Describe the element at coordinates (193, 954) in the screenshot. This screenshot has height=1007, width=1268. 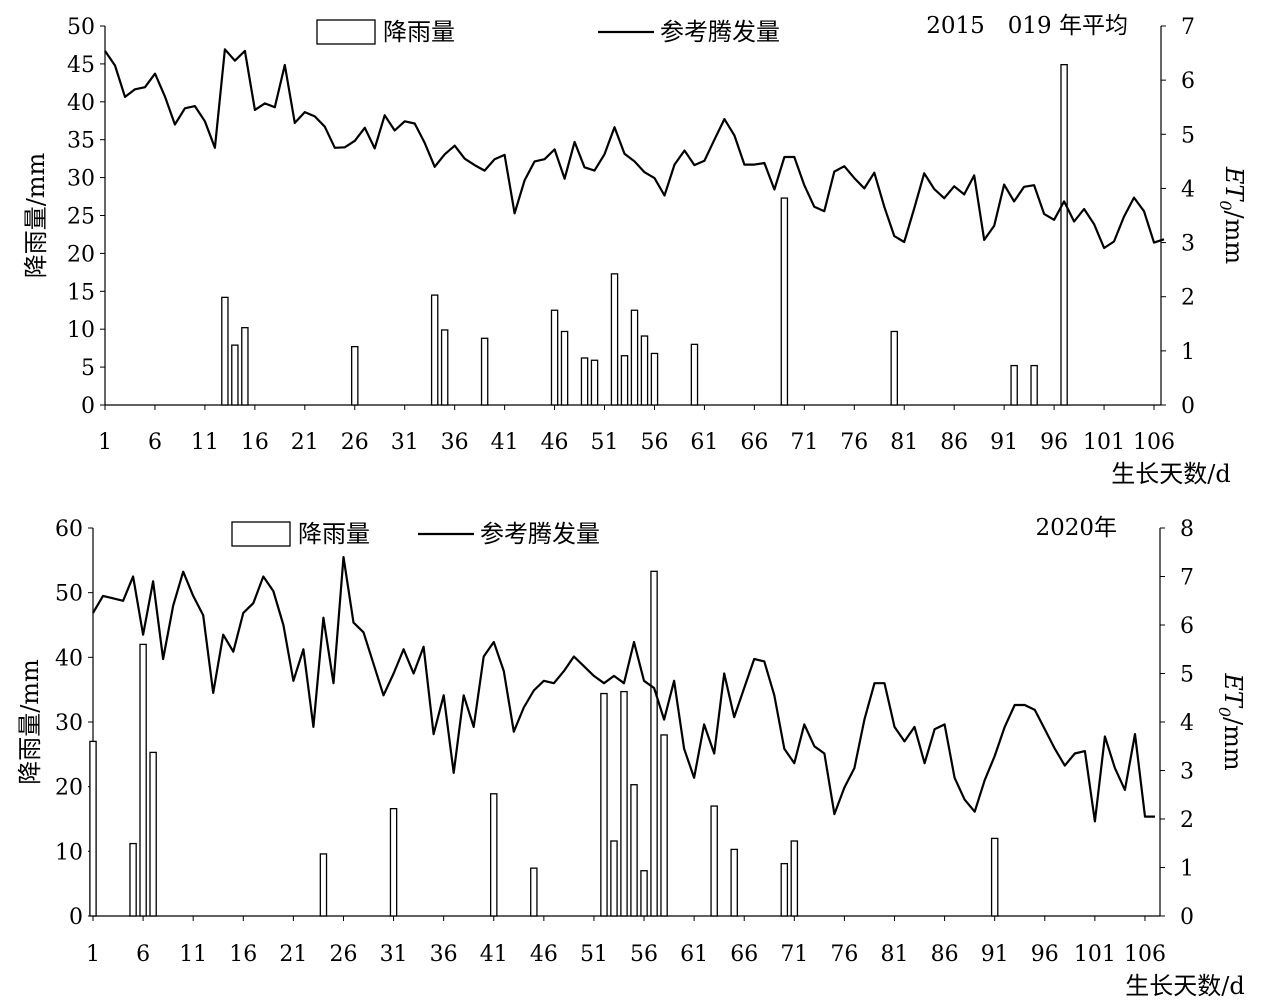
I see `x-tick-label: 11` at that location.